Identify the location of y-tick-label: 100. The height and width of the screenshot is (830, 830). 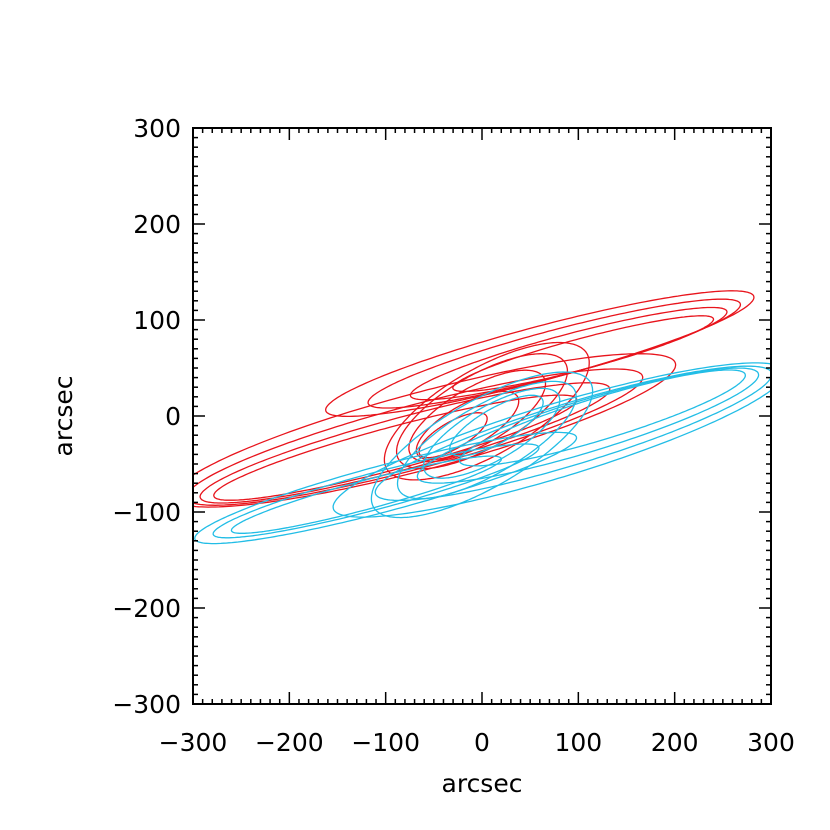
(157, 320).